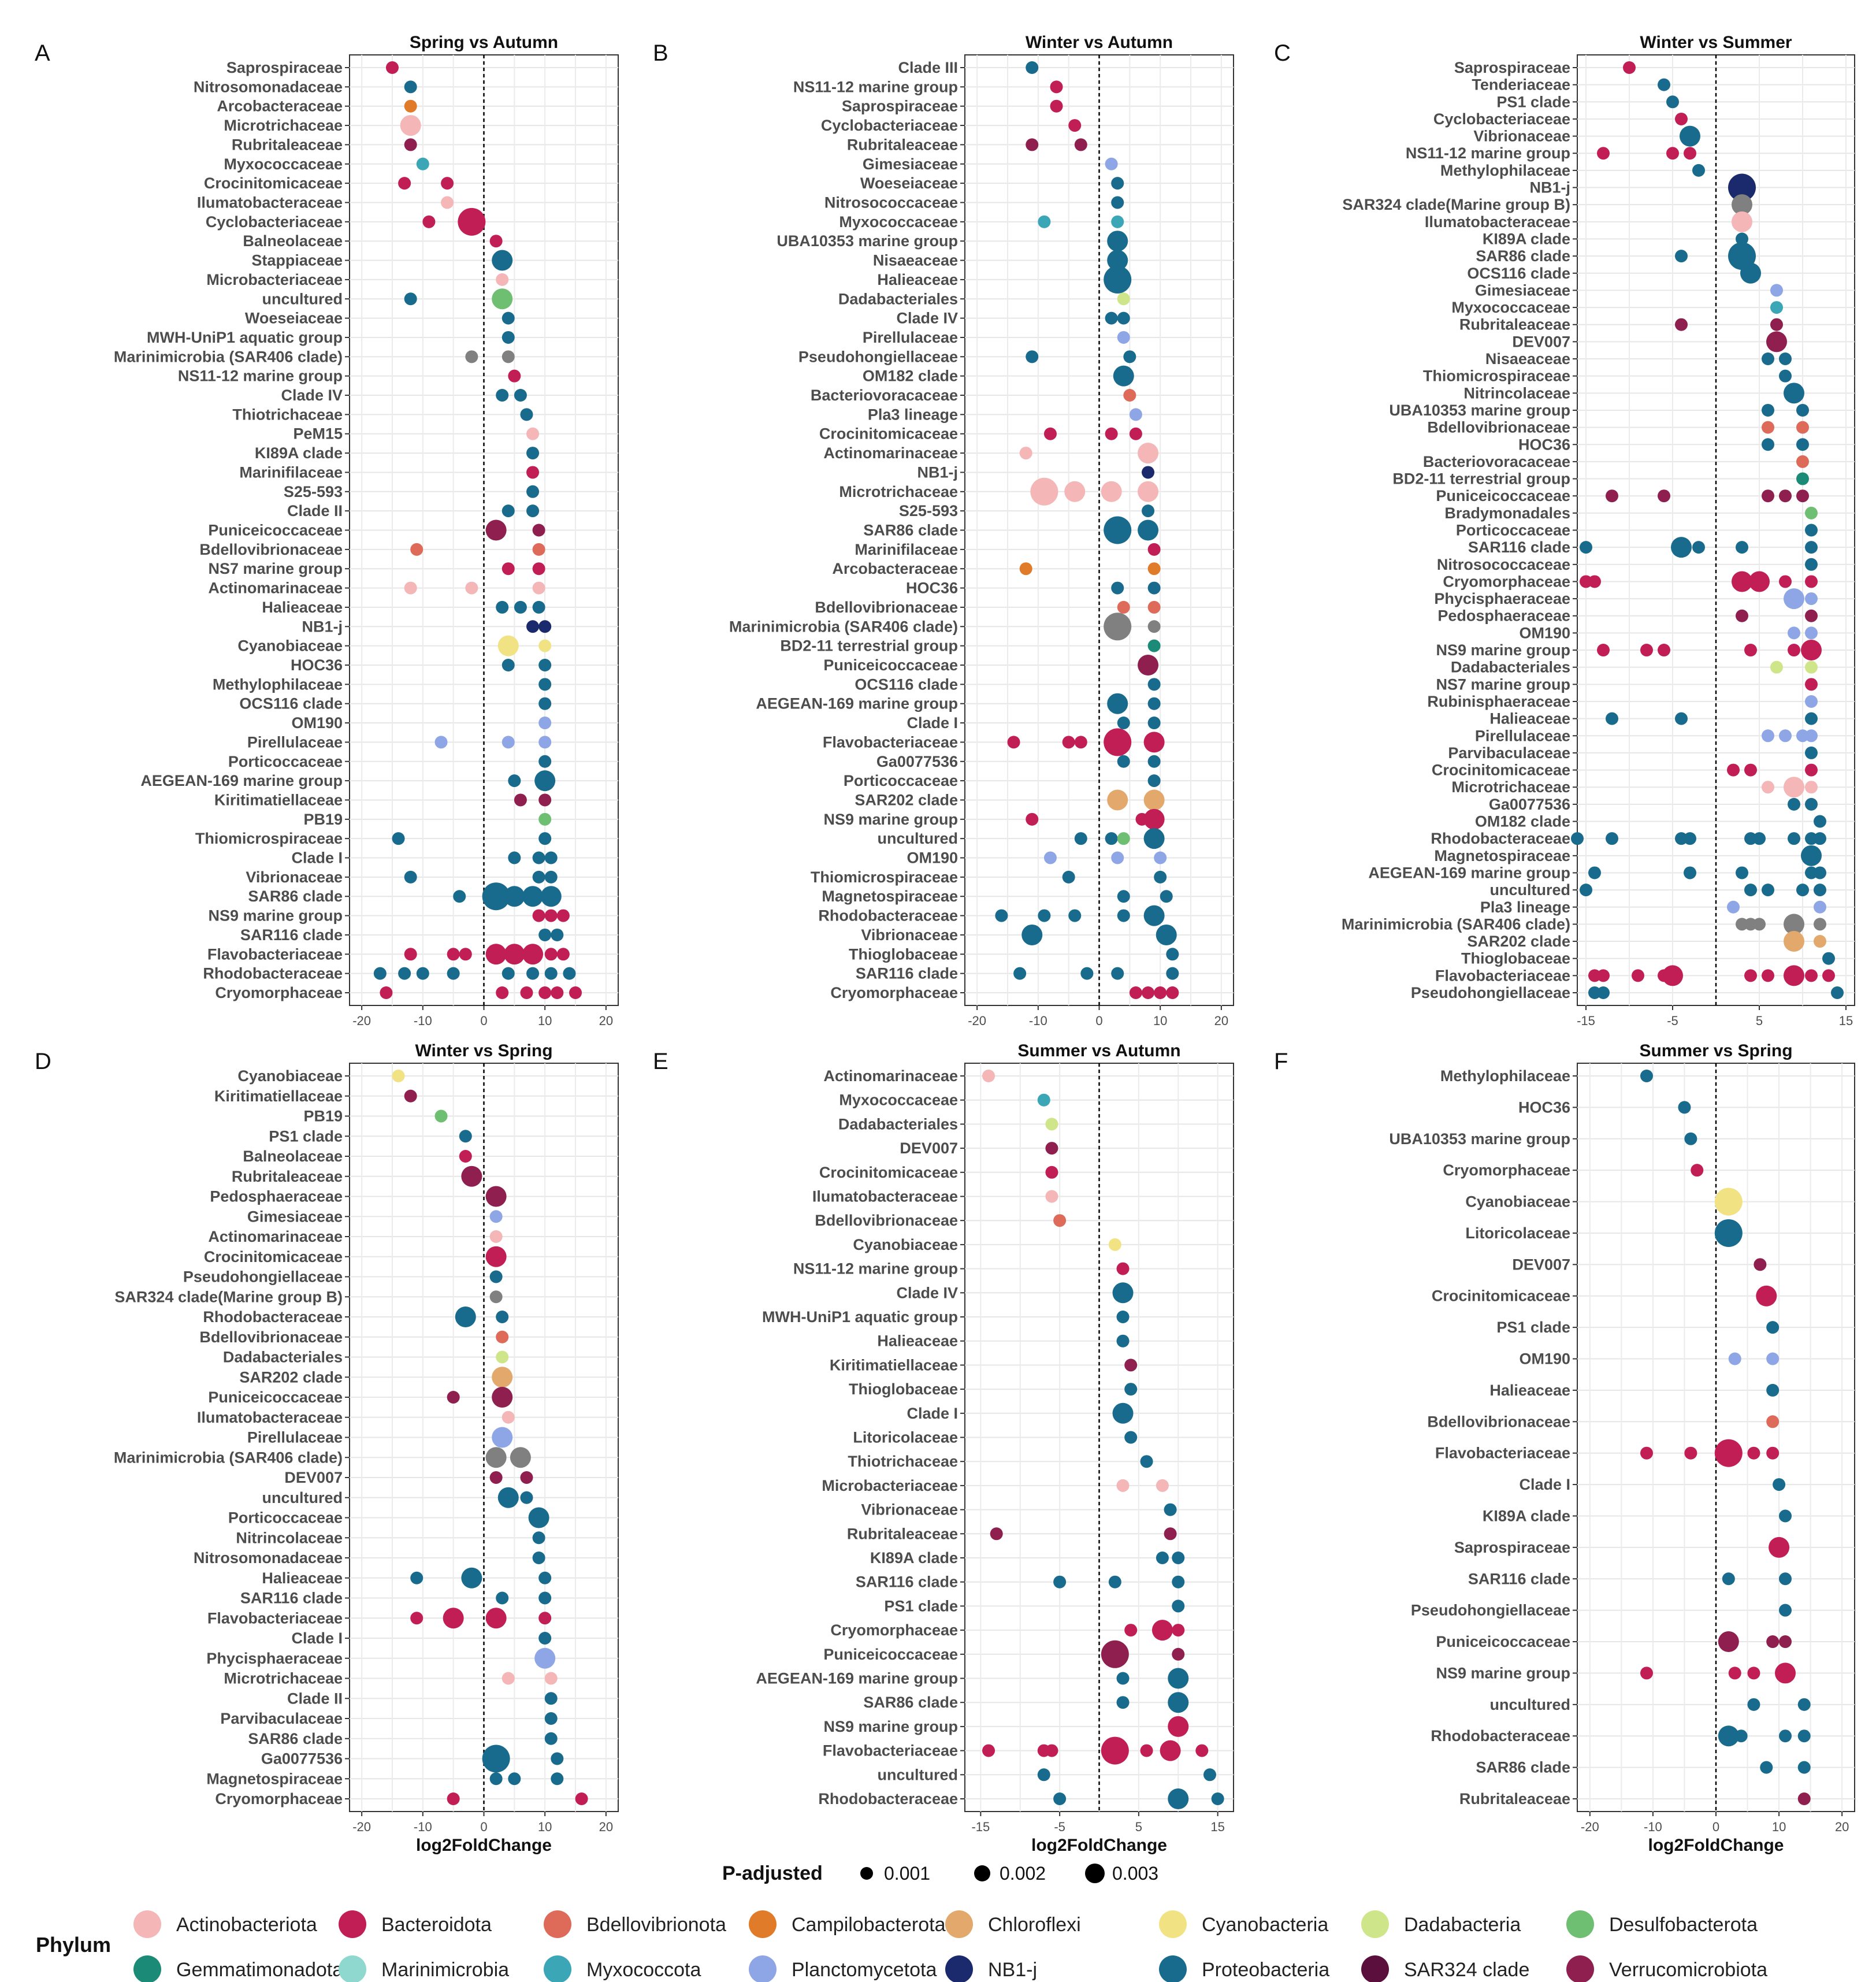 Image resolution: width=1876 pixels, height=1982 pixels. What do you see at coordinates (1469, 873) in the screenshot?
I see `y-tick-label: AEGEAN-169 marine group` at bounding box center [1469, 873].